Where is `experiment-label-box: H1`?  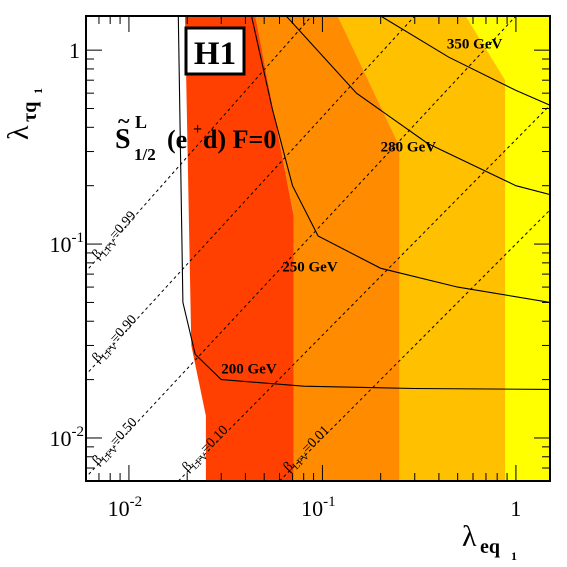
experiment-label-box: H1 is located at coordinates (215, 51).